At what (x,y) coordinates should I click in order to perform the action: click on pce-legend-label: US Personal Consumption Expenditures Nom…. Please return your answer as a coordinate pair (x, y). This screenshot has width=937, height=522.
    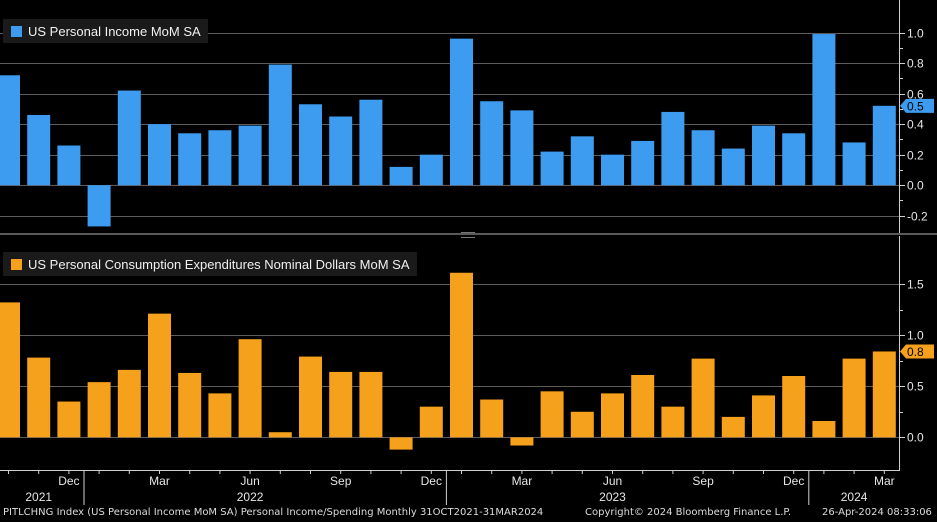
    Looking at the image, I should click on (219, 264).